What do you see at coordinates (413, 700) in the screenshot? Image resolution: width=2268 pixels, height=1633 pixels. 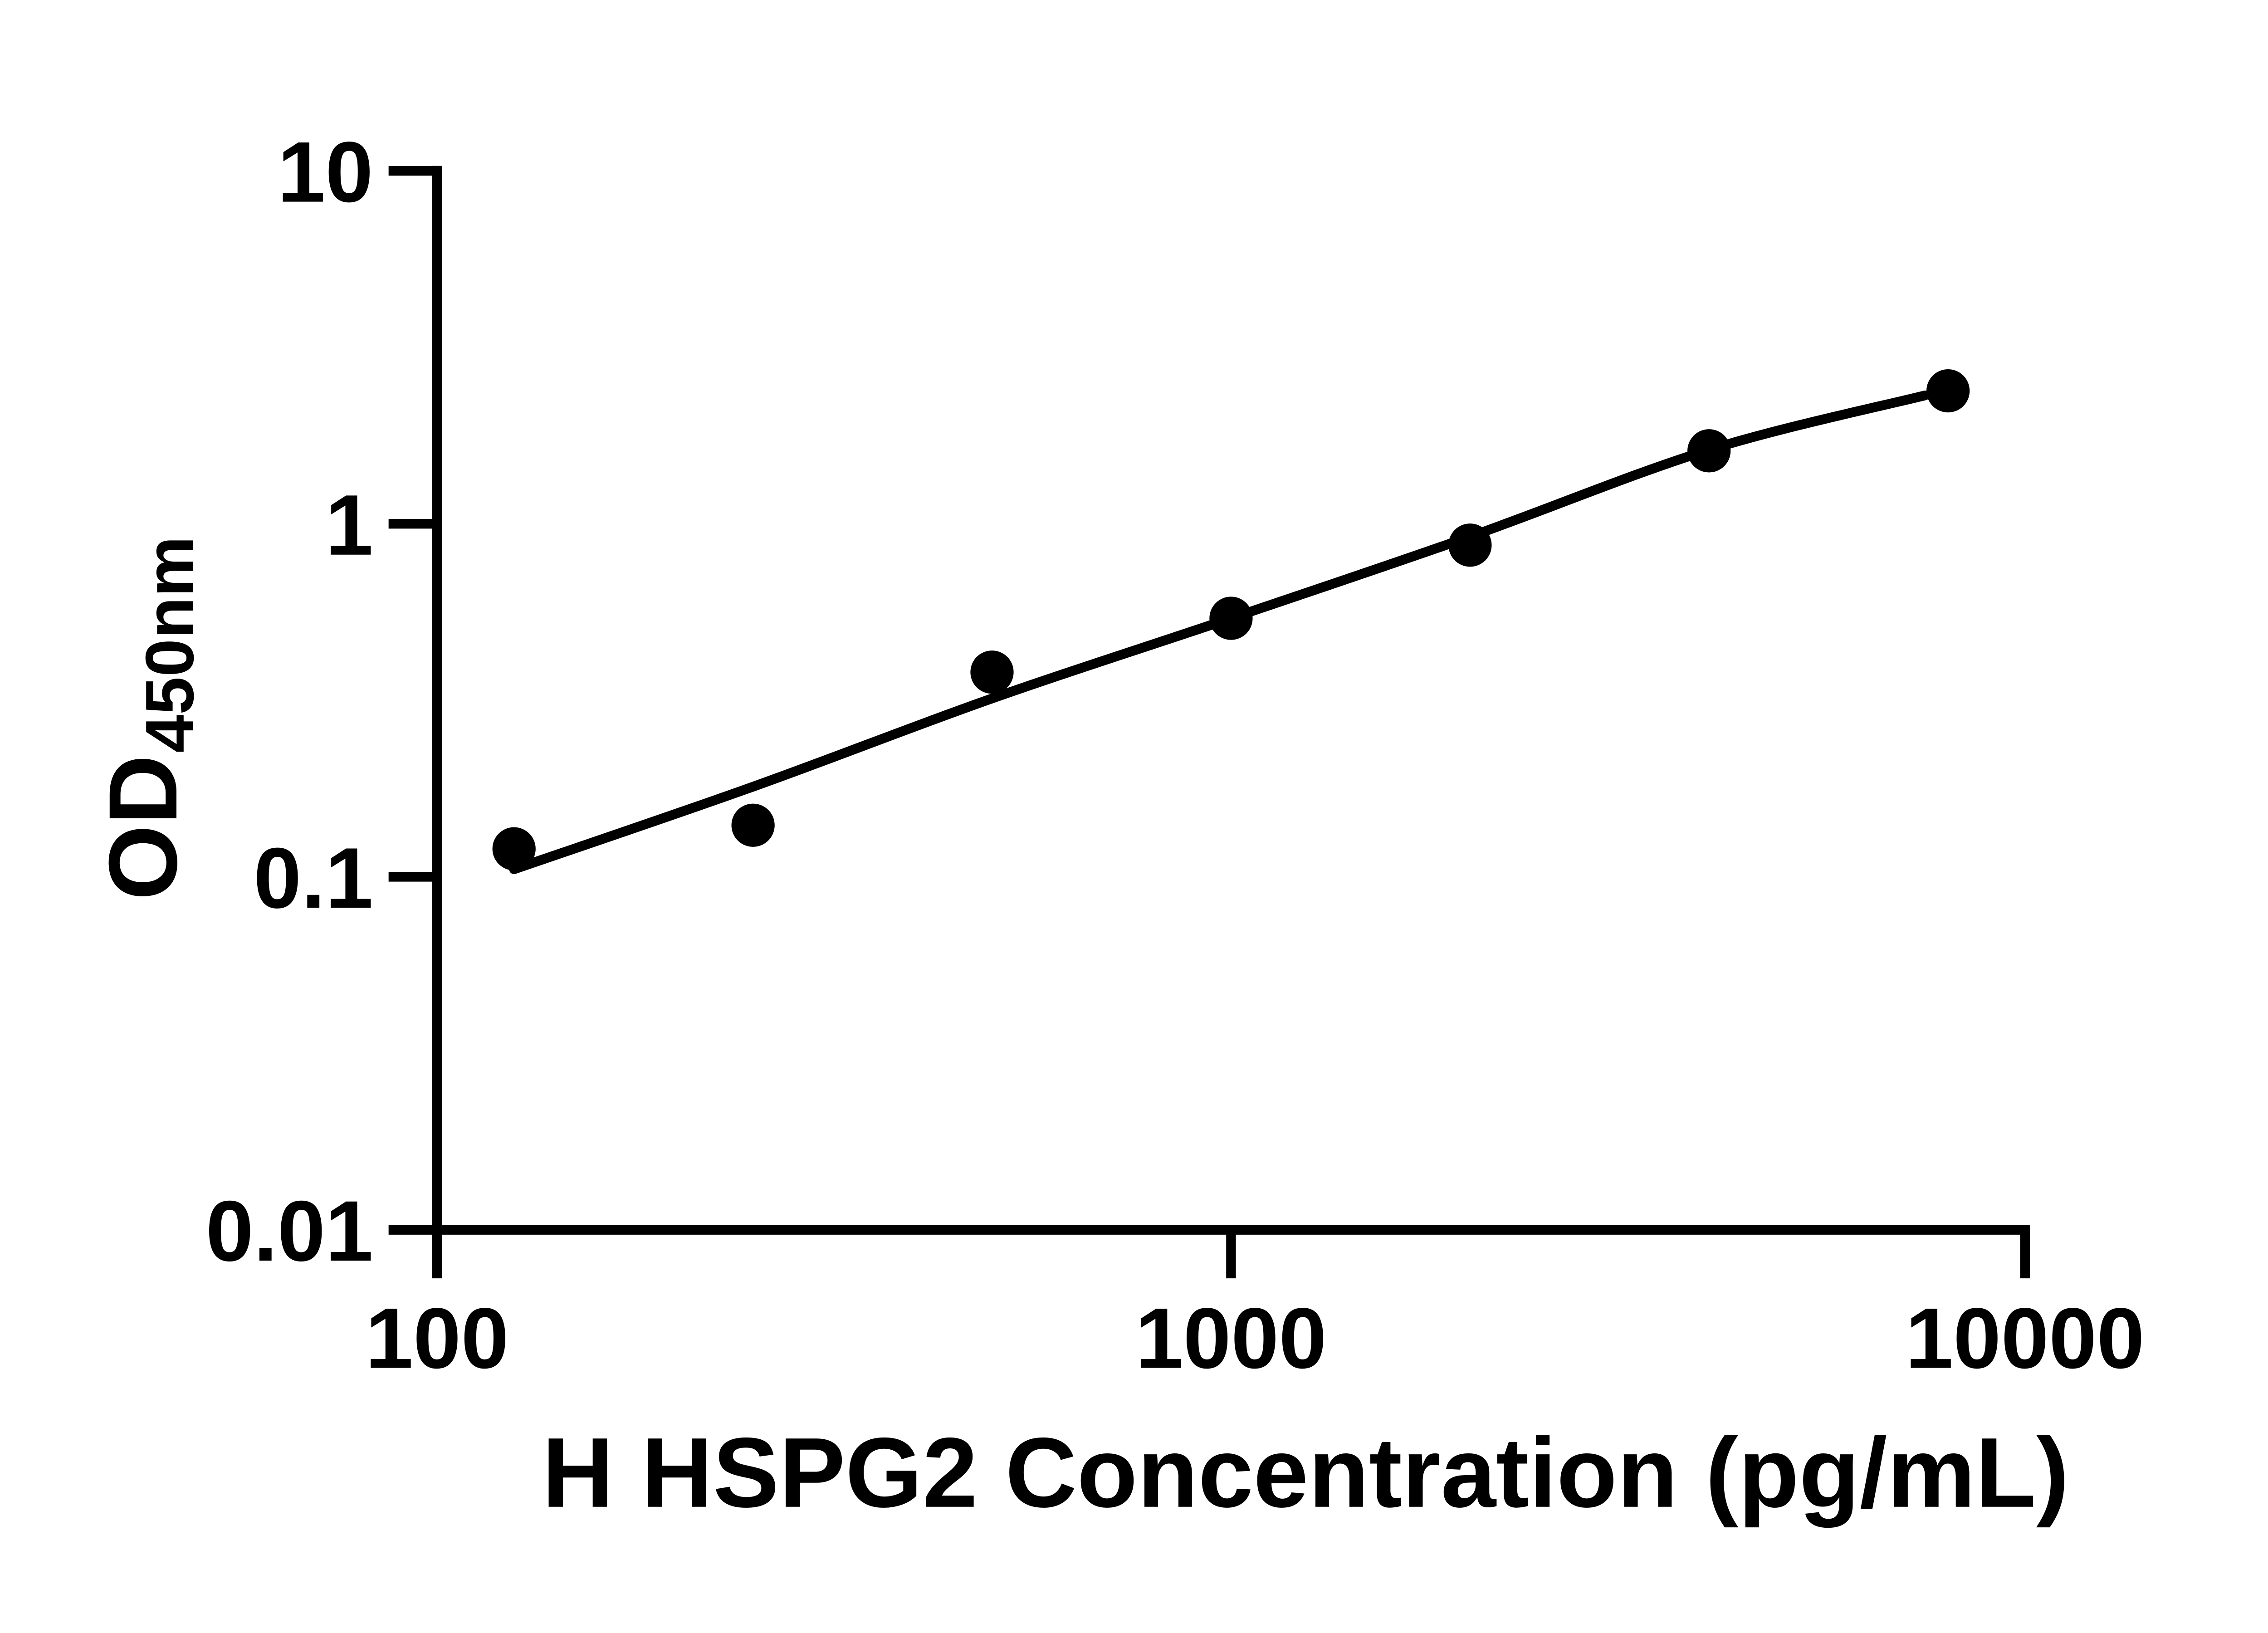 I see `y-ticks-group` at bounding box center [413, 700].